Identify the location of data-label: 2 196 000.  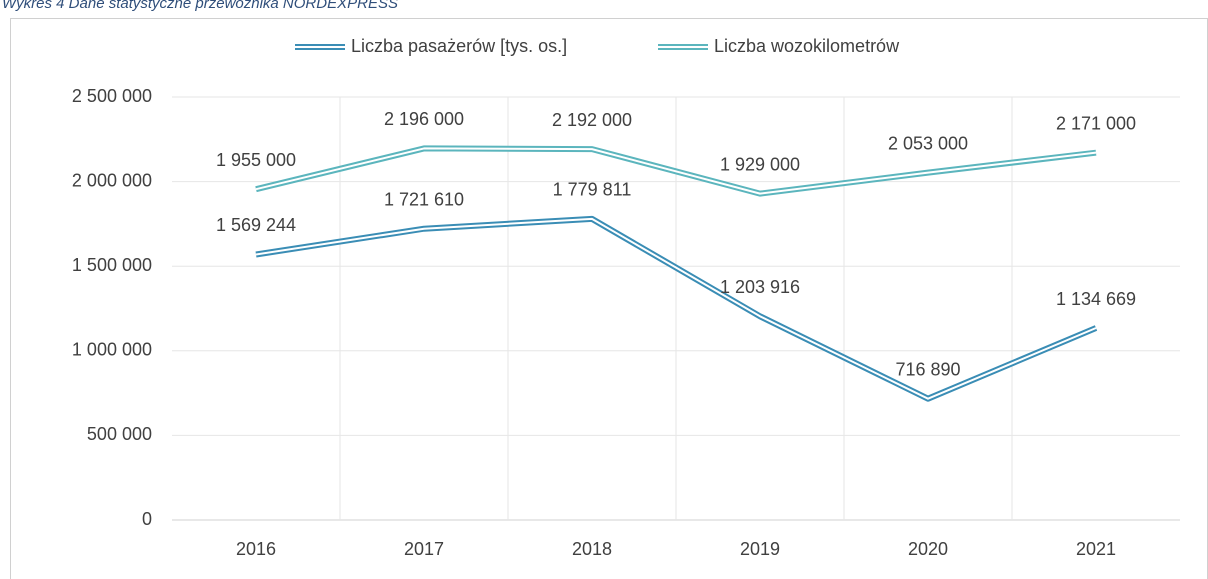
(424, 119).